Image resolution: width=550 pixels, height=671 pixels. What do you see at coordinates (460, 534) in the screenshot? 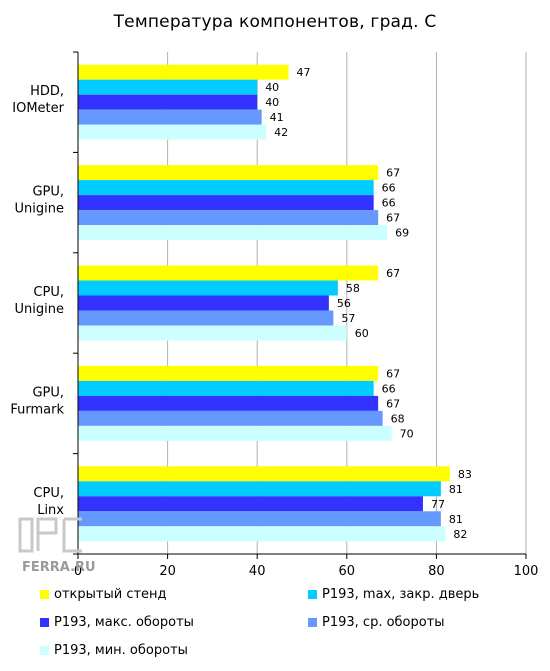
I see `data-label: 82` at bounding box center [460, 534].